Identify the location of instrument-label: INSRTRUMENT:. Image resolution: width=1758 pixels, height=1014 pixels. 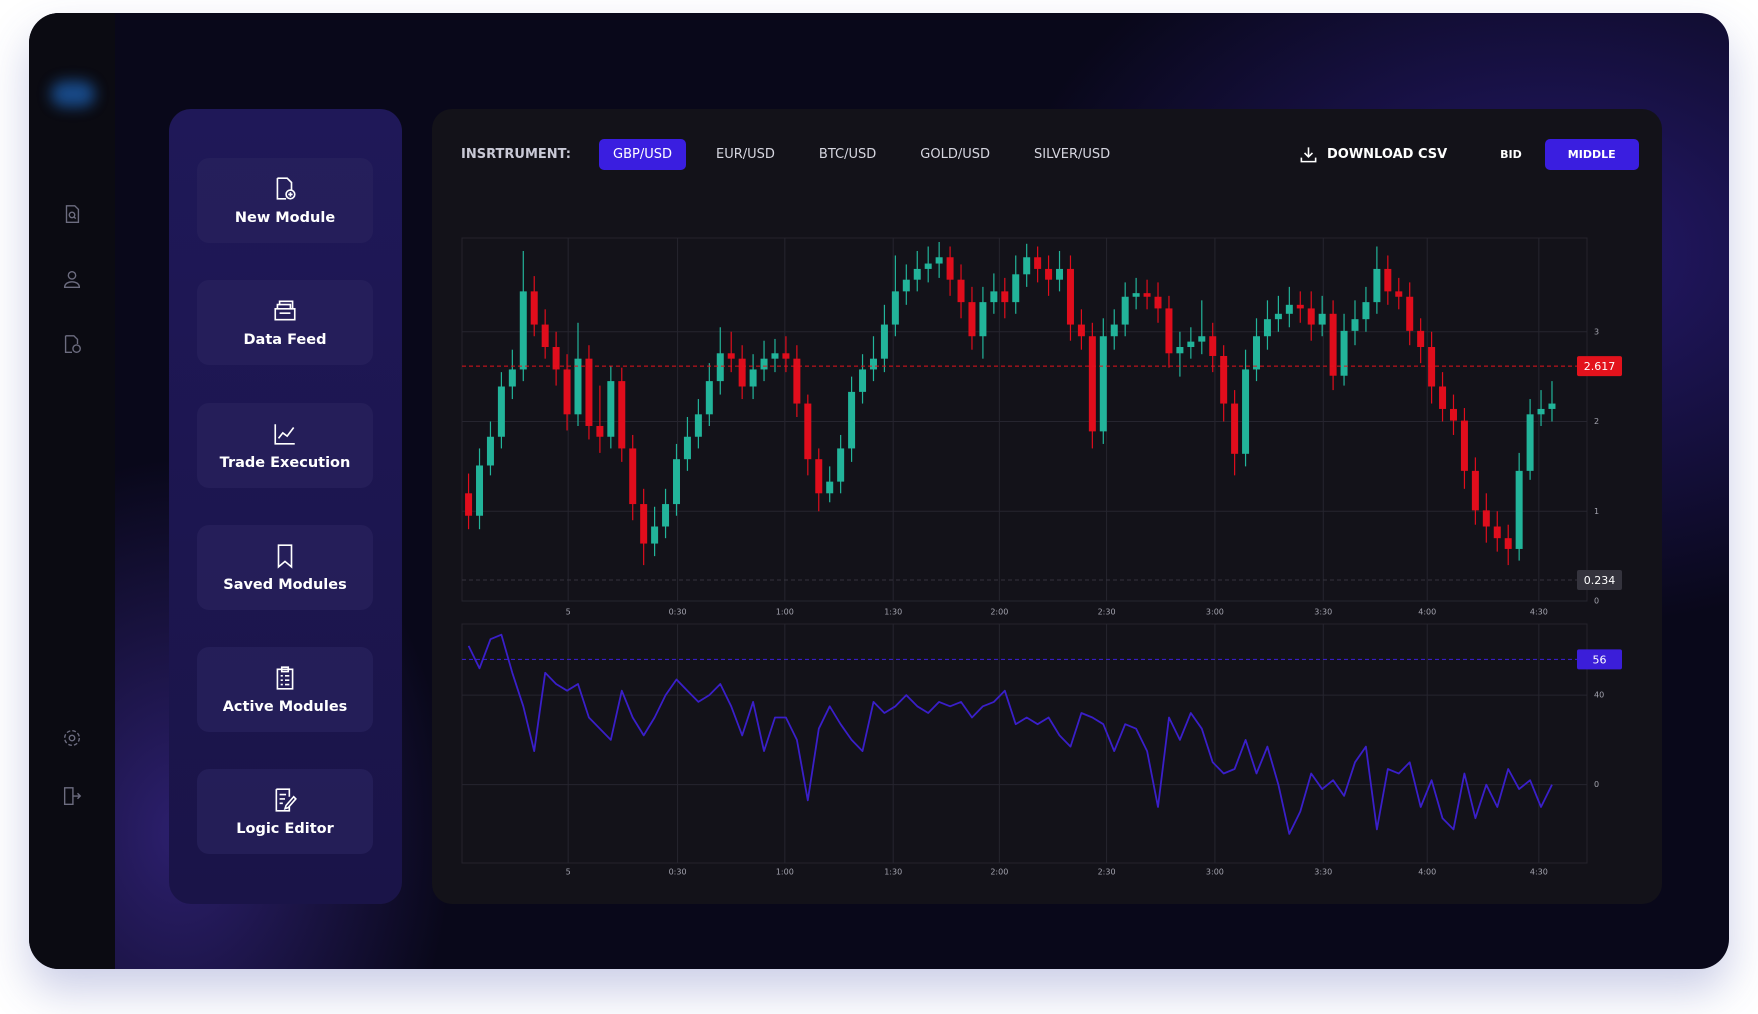
(516, 154).